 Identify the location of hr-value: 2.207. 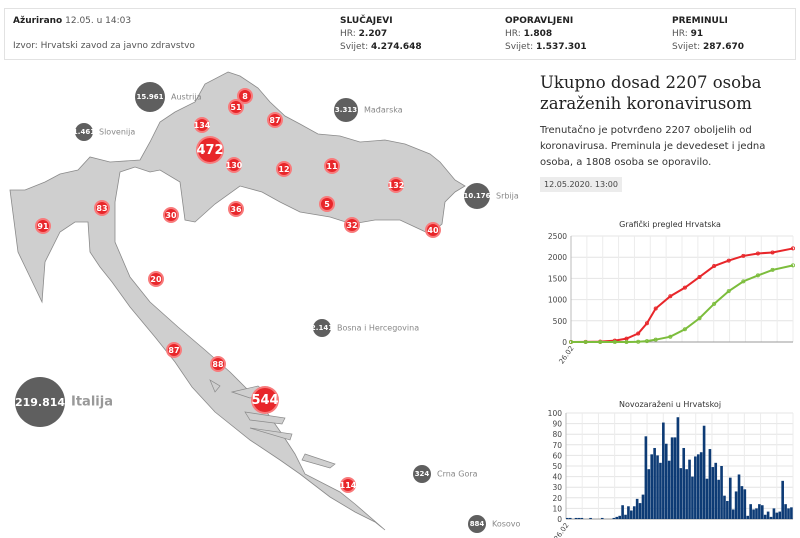
(373, 34).